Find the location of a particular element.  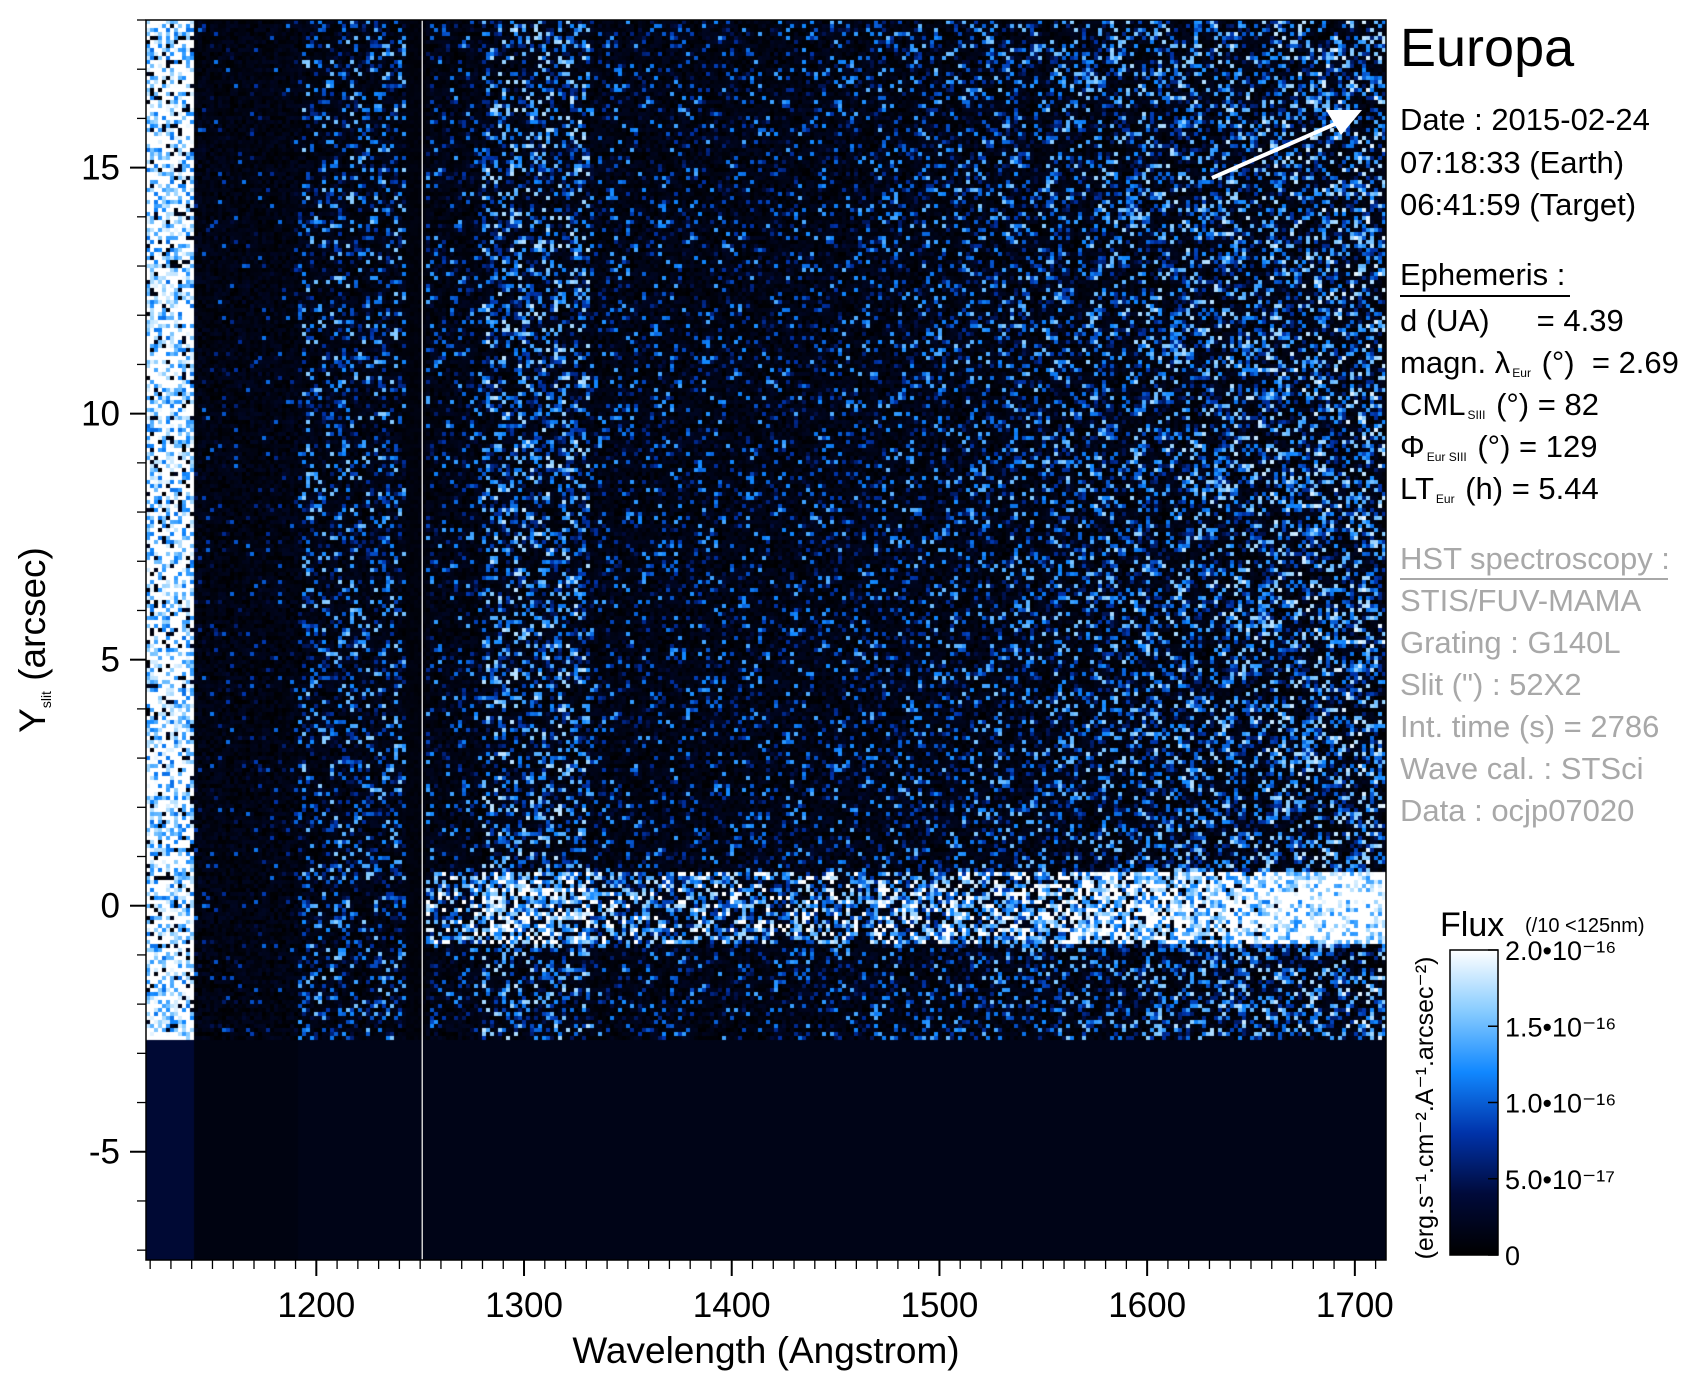

colorbar-tick-label: 5.0•10⁻¹⁷ is located at coordinates (1560, 1180).